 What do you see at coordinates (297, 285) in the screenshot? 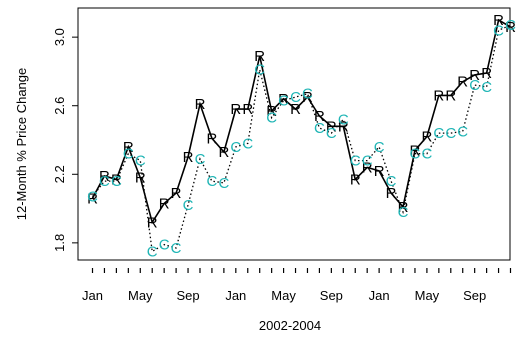
I see `x-axis: Jan May Sep Jan May Sep Jan May Sep` at bounding box center [297, 285].